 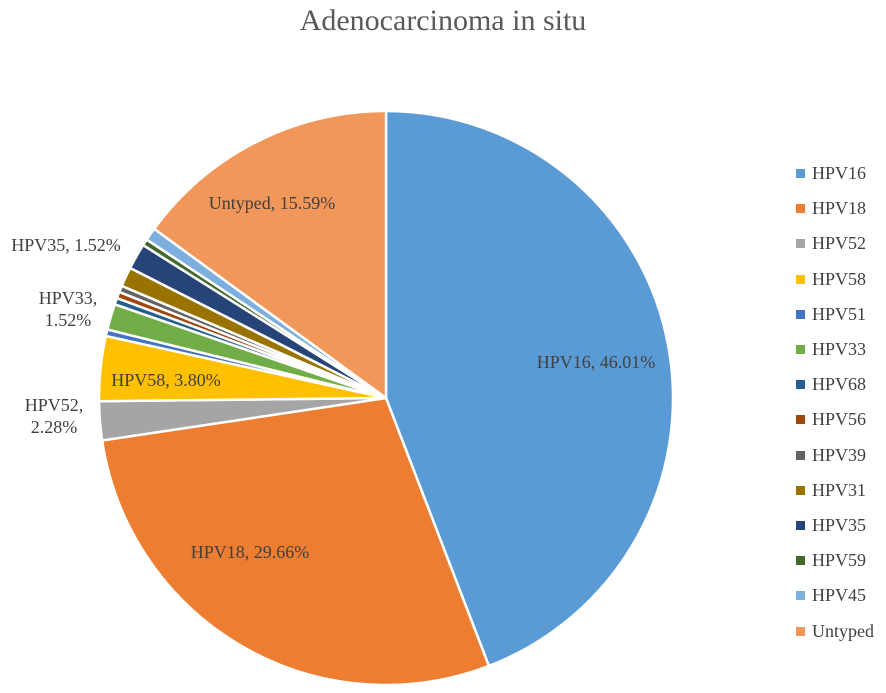 I want to click on legend-label: HPV18, so click(x=839, y=208).